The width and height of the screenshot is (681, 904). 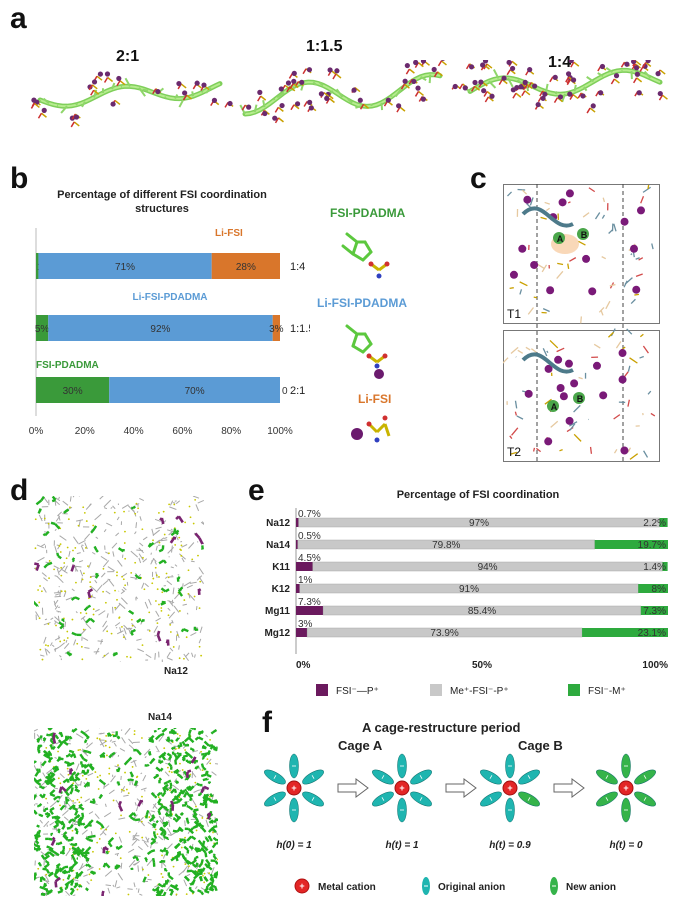 I want to click on chart-title-line1: Percentage of different FSI coordination, so click(x=162, y=195).